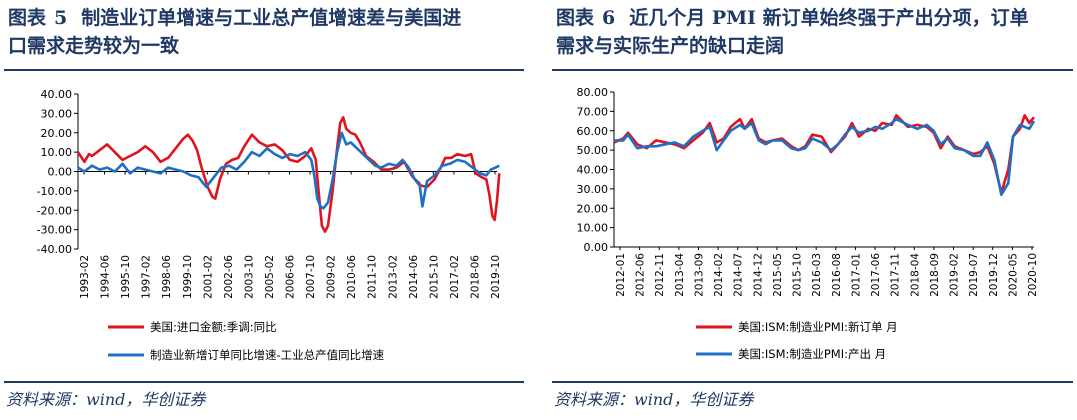 This screenshot has width=1077, height=420. I want to click on x-tick-label: 2011-10, so click(373, 277).